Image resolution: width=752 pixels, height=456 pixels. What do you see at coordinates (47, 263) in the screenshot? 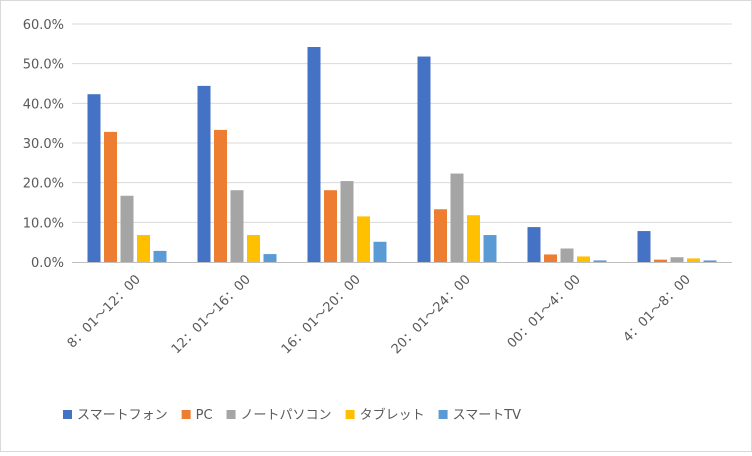
I see `y-tick-label: 0.0%` at bounding box center [47, 263].